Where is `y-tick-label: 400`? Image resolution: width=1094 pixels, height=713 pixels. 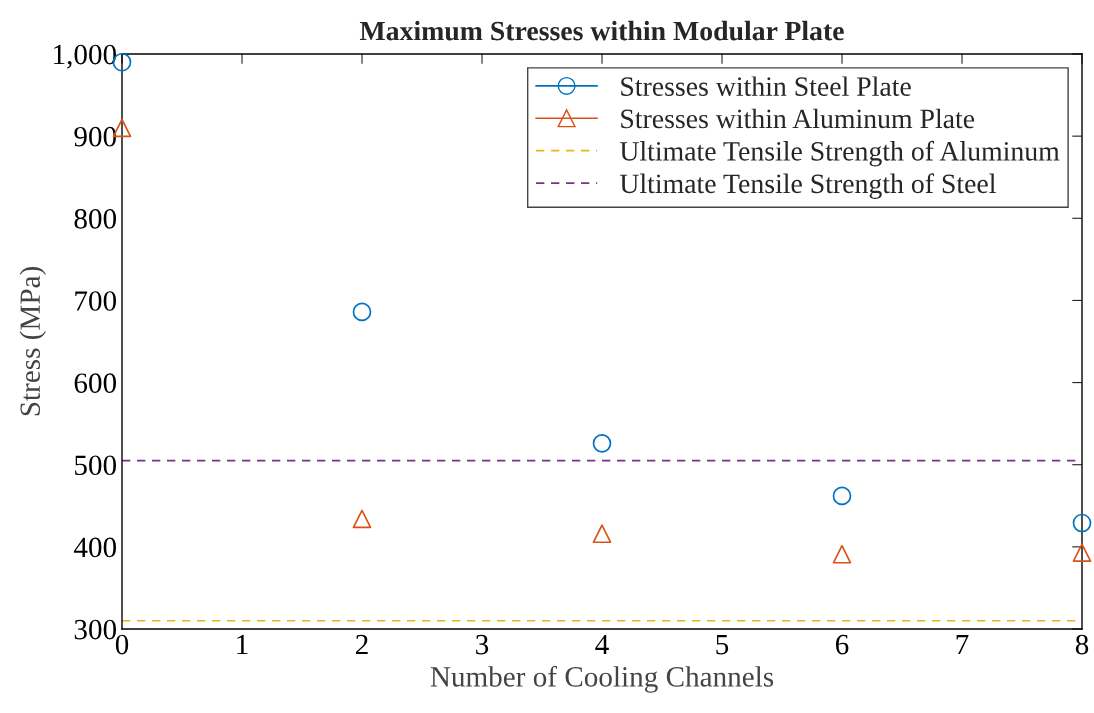
y-tick-label: 400 is located at coordinates (95, 547).